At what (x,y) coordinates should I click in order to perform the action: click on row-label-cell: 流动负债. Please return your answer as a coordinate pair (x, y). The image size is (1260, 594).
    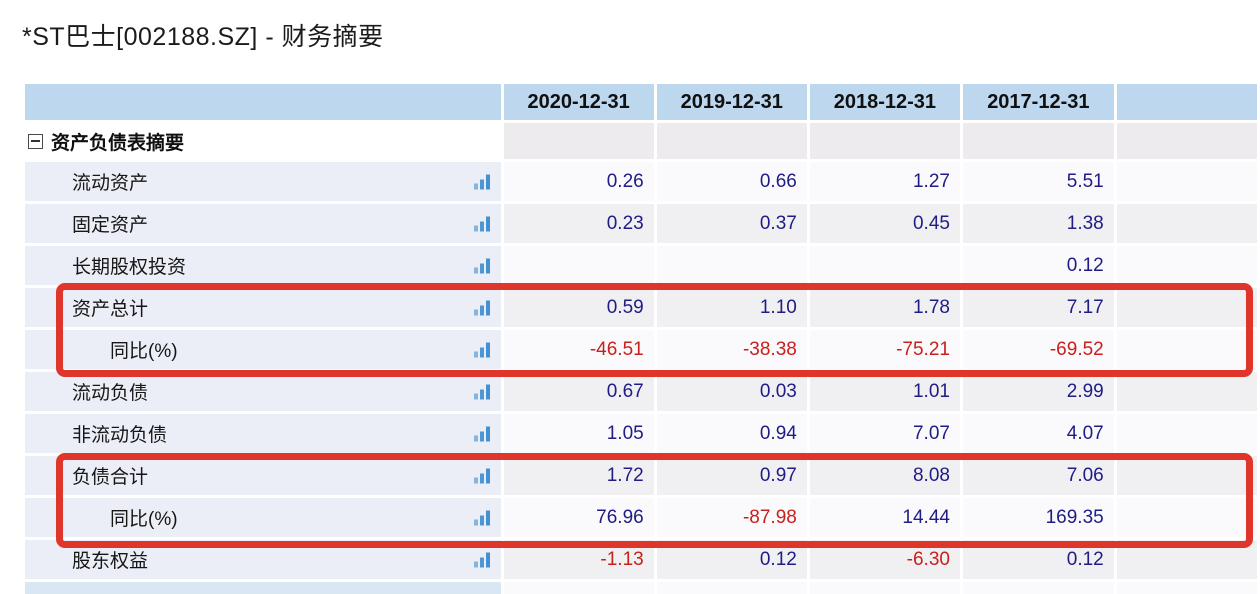
    Looking at the image, I should click on (263, 391).